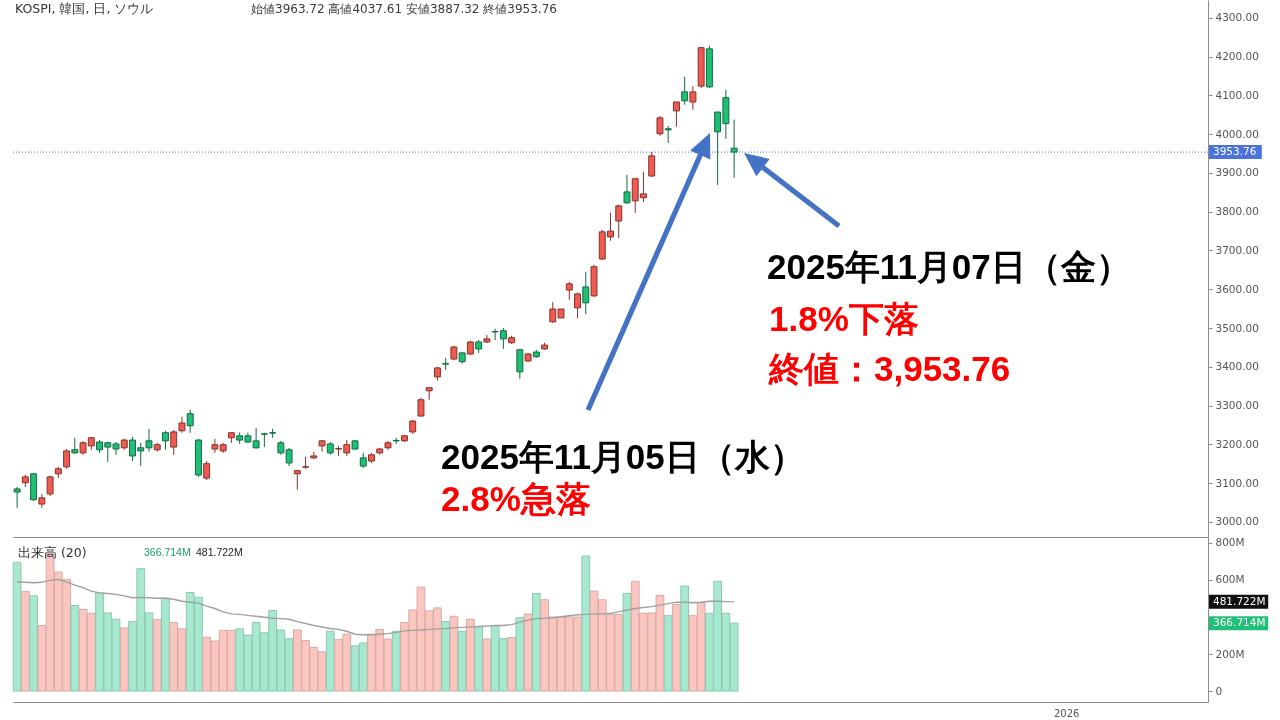  What do you see at coordinates (167, 552) in the screenshot?
I see `annotation: 366.714M` at bounding box center [167, 552].